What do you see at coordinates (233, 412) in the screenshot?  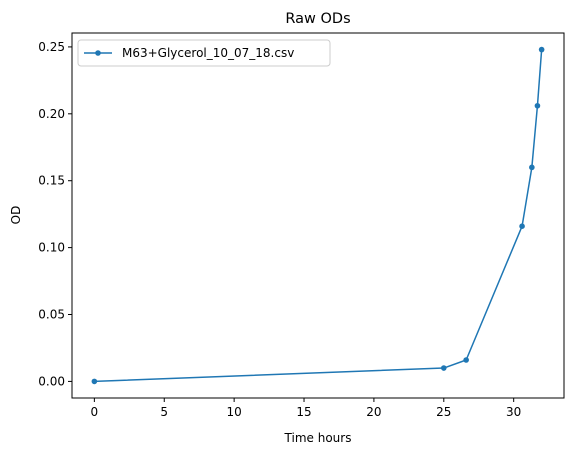 I see `x-tick-label: 10` at bounding box center [233, 412].